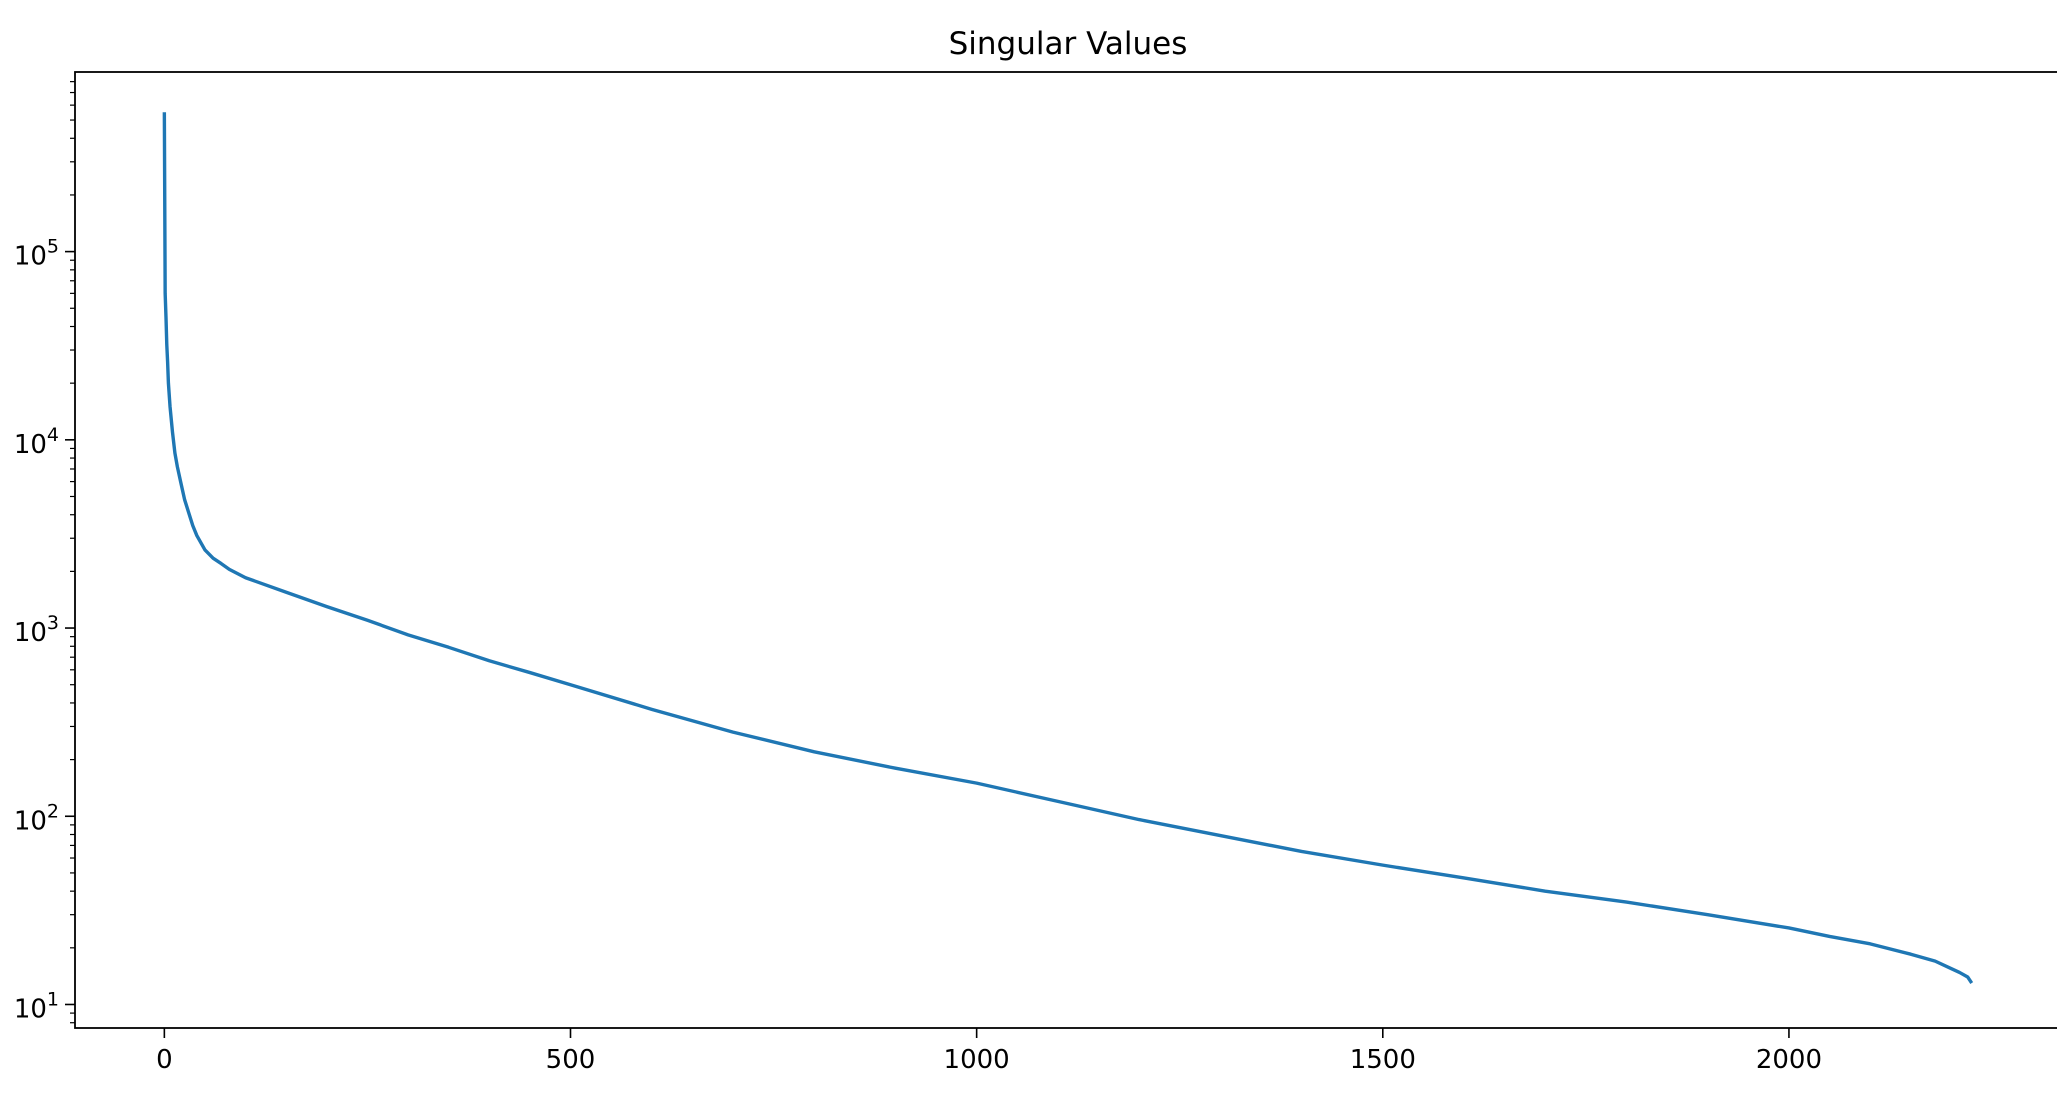 This screenshot has width=2057, height=1108. I want to click on y-tick-label: 10¹, so click(36, 1006).